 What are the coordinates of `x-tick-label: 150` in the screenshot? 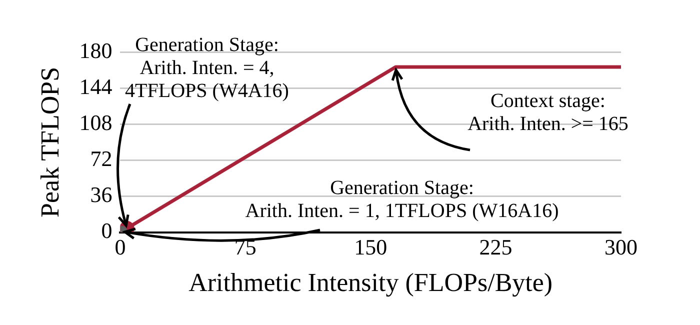 It's located at (371, 247).